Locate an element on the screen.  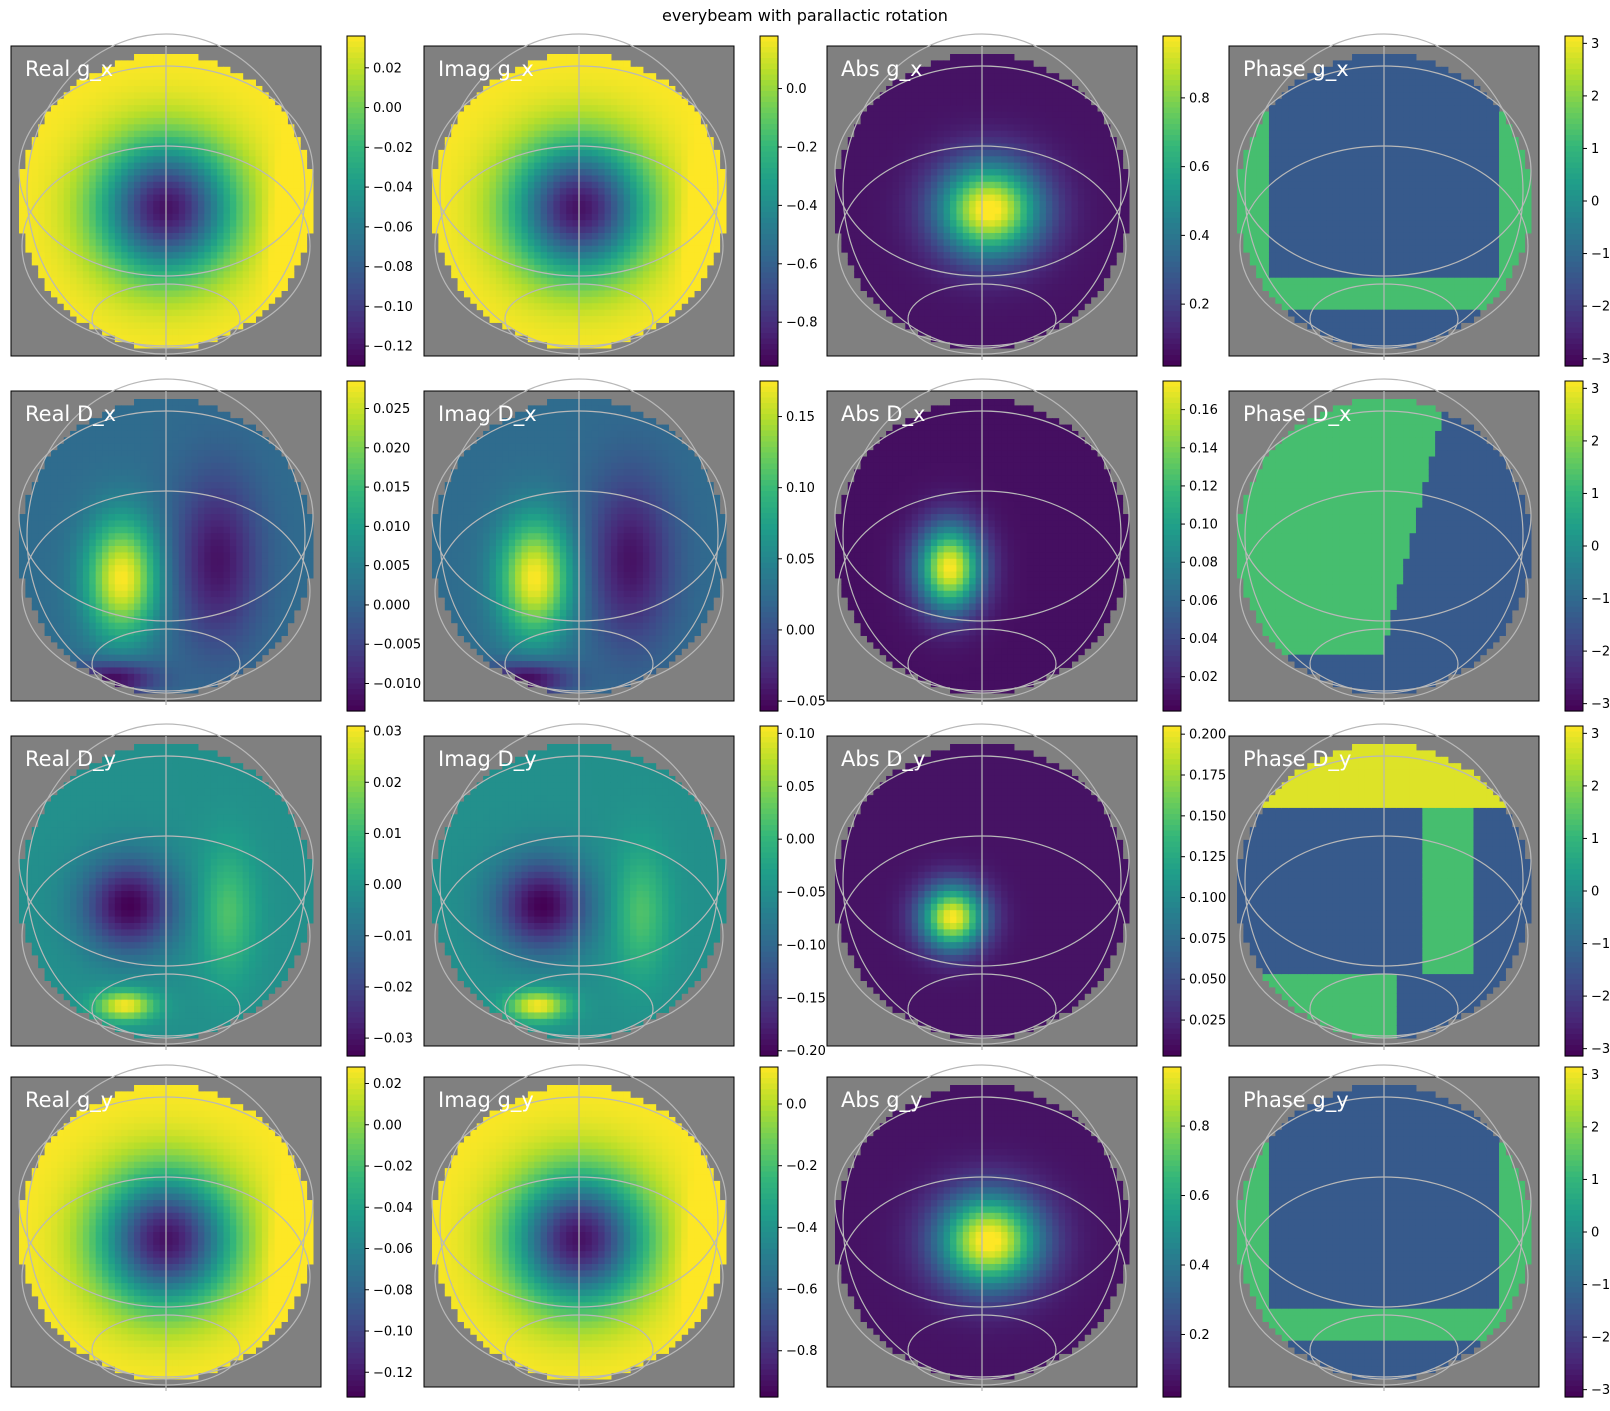
panel-2: Imag g_x0.0−0.2−0.4−0.6−0.8 is located at coordinates (620, 200).